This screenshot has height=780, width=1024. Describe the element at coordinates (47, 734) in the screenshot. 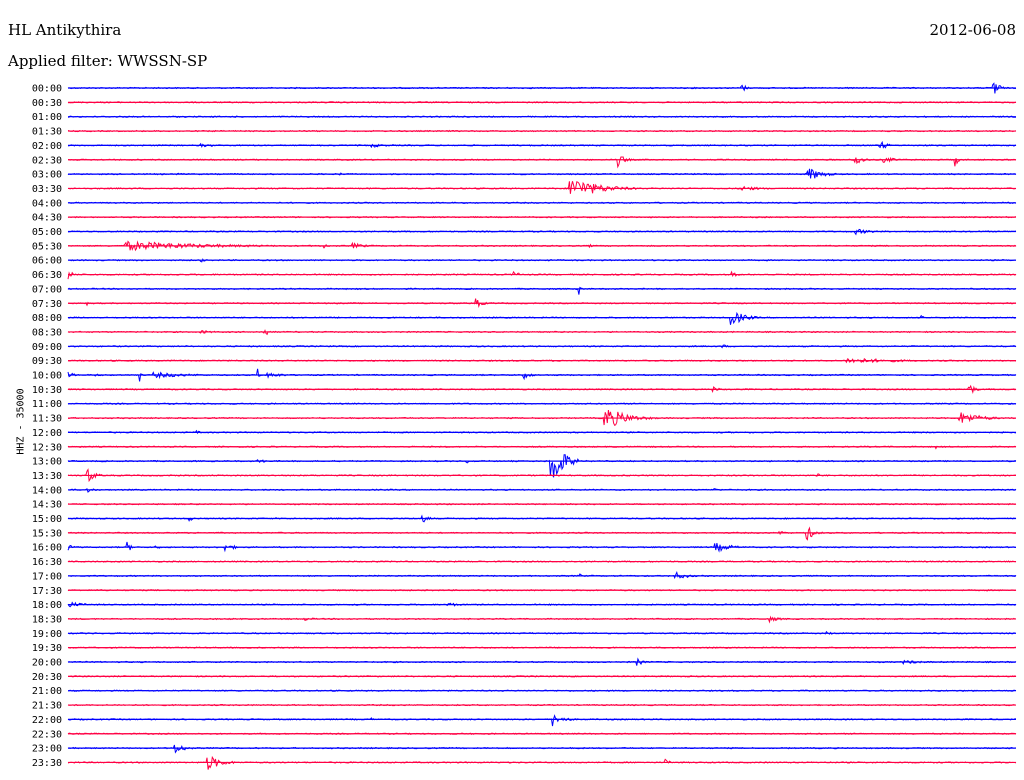

I see `time-tick-label: 22:30` at that location.